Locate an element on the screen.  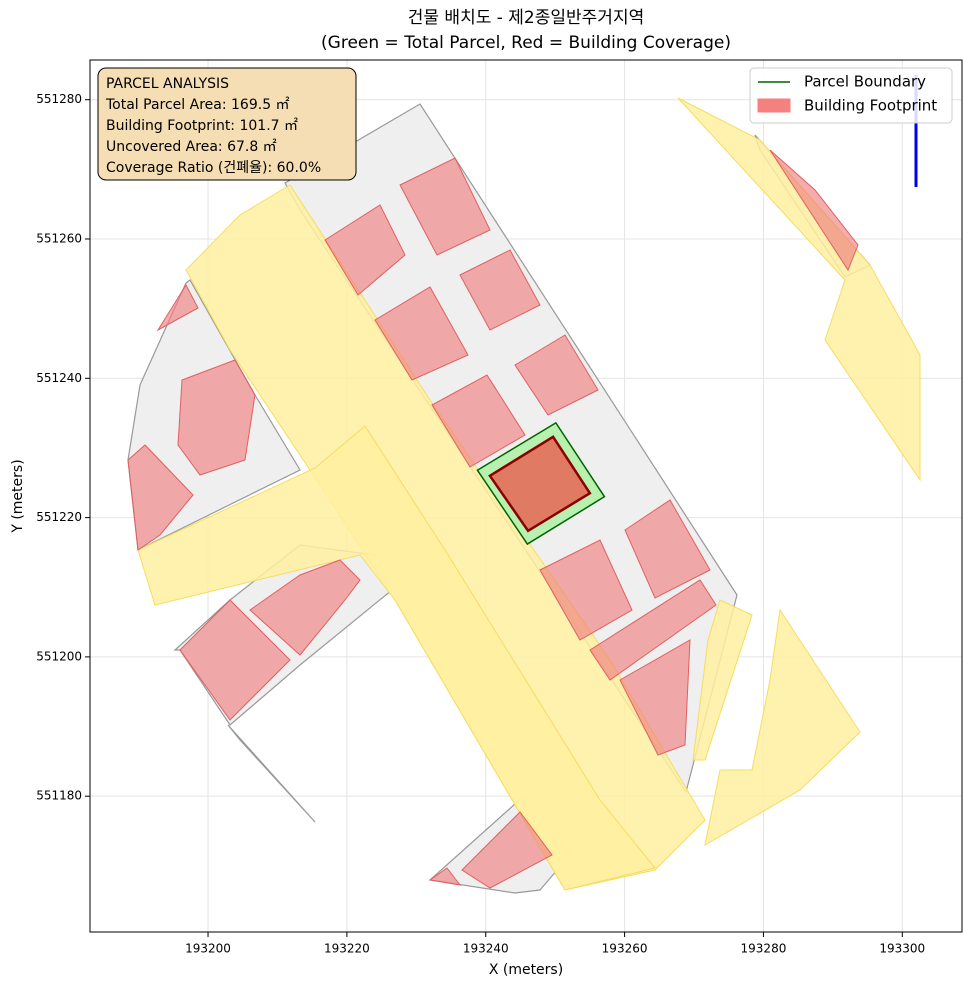
legend: Parcel Boundary Building Footprint is located at coordinates (851, 95).